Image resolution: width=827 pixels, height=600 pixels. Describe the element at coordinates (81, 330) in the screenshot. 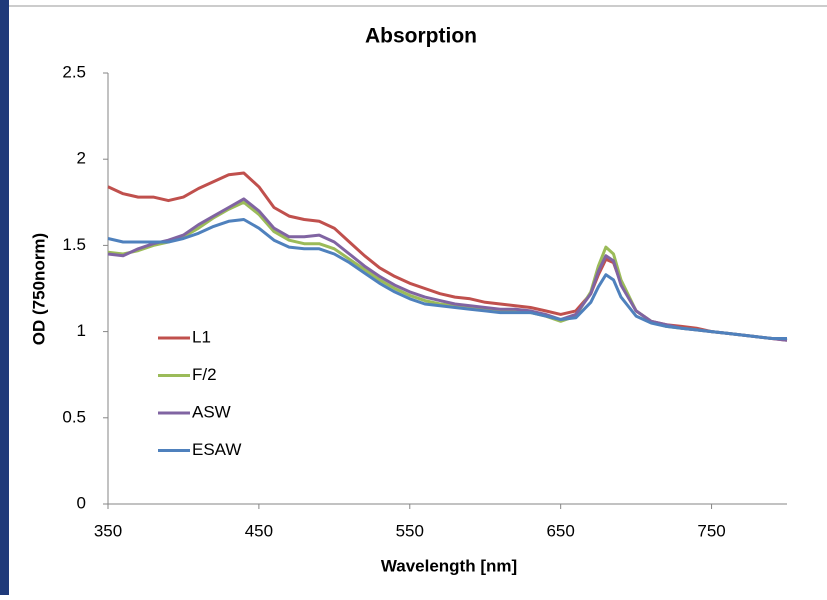

I see `y-tick-label: 1` at that location.